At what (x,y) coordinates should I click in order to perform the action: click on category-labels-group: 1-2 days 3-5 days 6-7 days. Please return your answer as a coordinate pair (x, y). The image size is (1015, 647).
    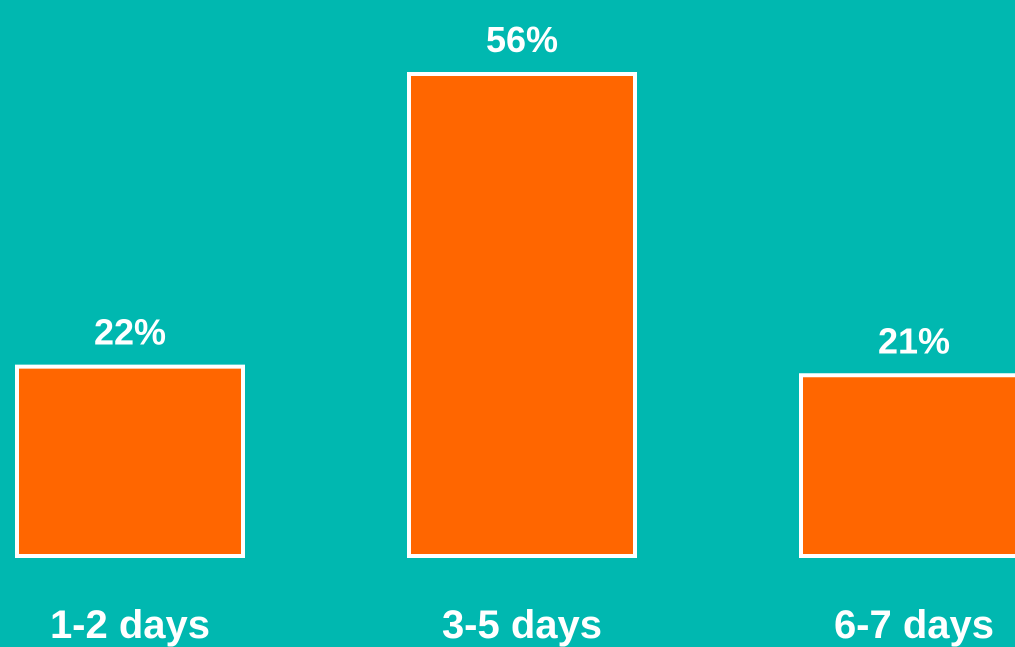
    Looking at the image, I should click on (522, 625).